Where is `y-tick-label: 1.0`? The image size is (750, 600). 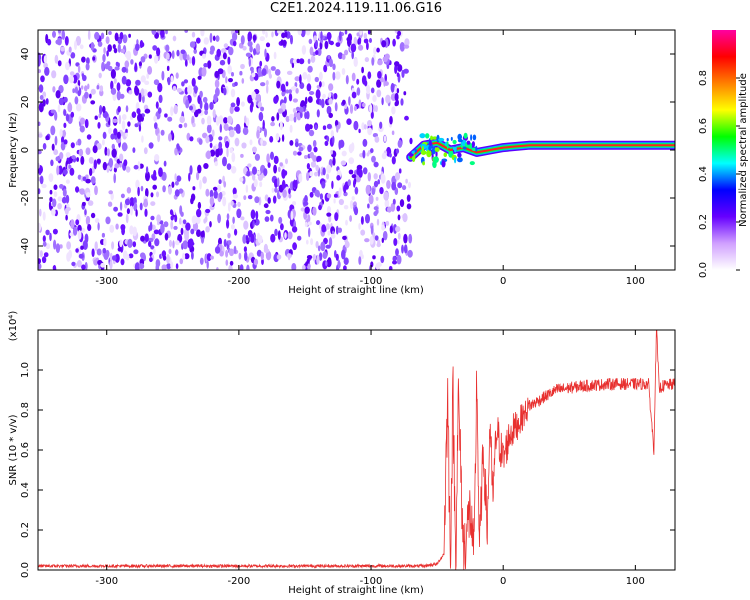 y-tick-label: 1.0 is located at coordinates (25, 370).